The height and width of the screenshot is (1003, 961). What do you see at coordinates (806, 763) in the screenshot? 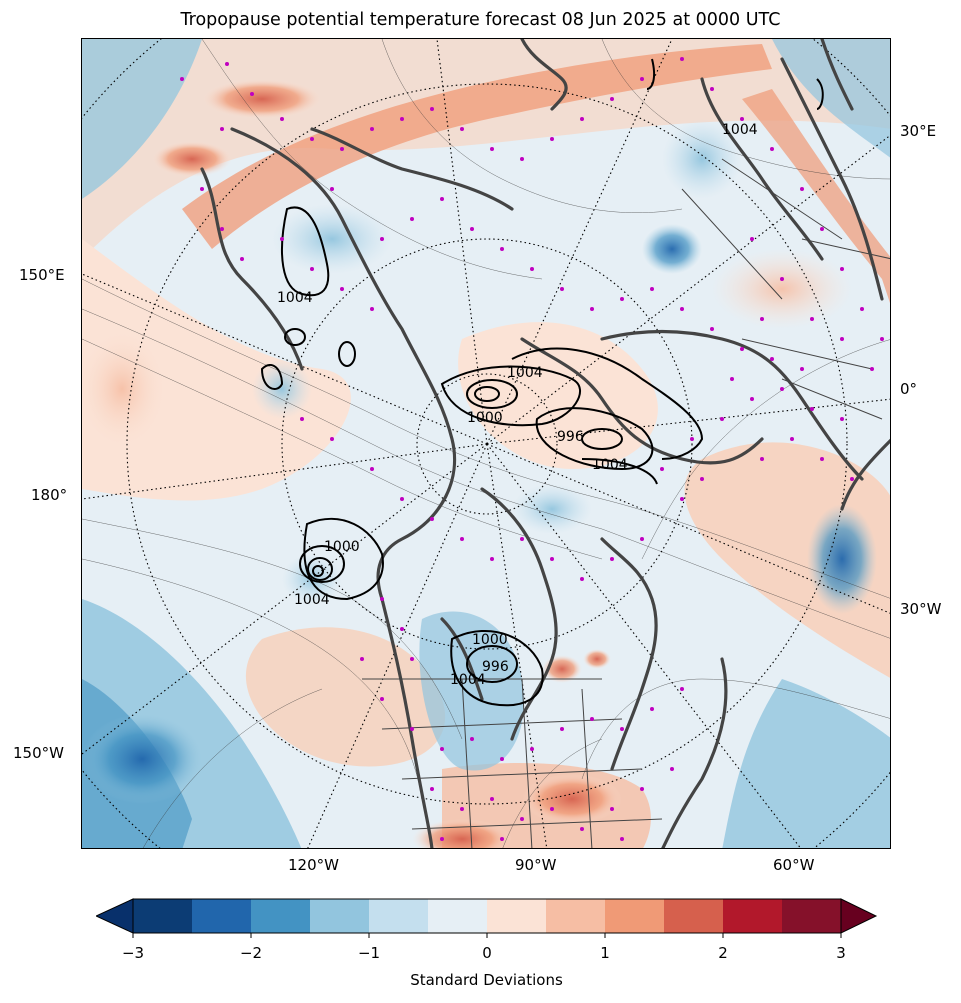
I see `field-cold-se` at bounding box center [806, 763].